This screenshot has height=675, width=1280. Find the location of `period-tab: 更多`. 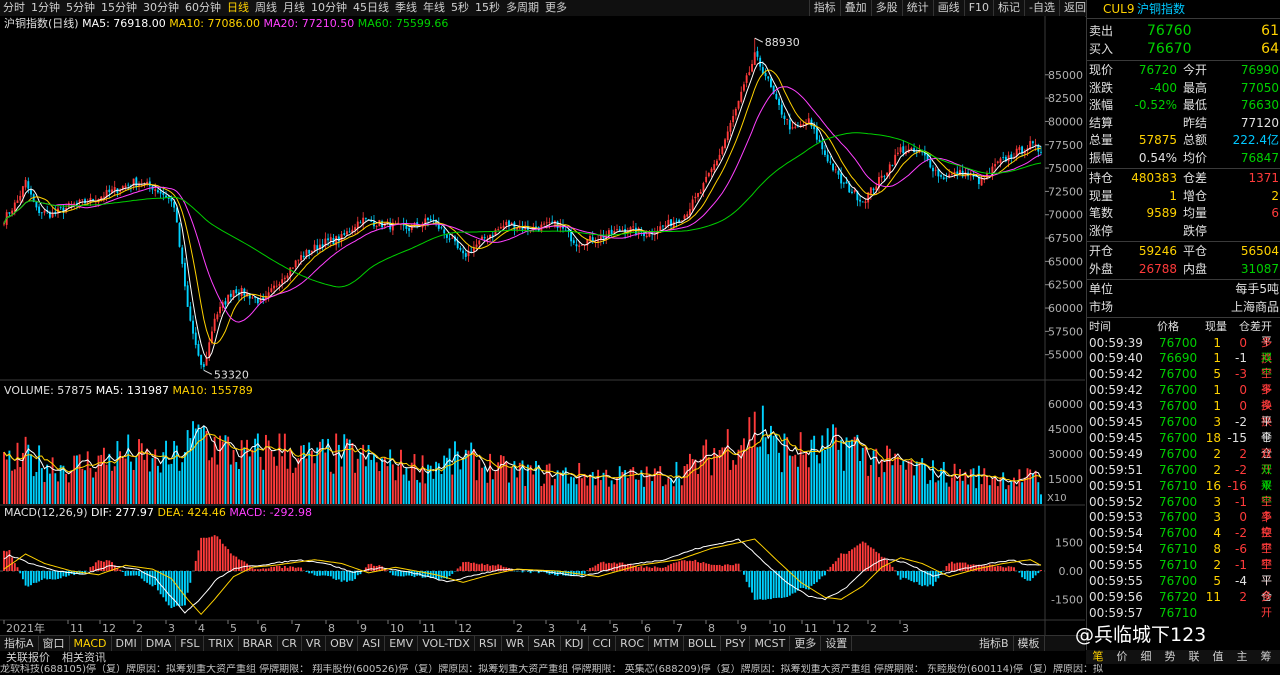

period-tab: 更多 is located at coordinates (556, 7).